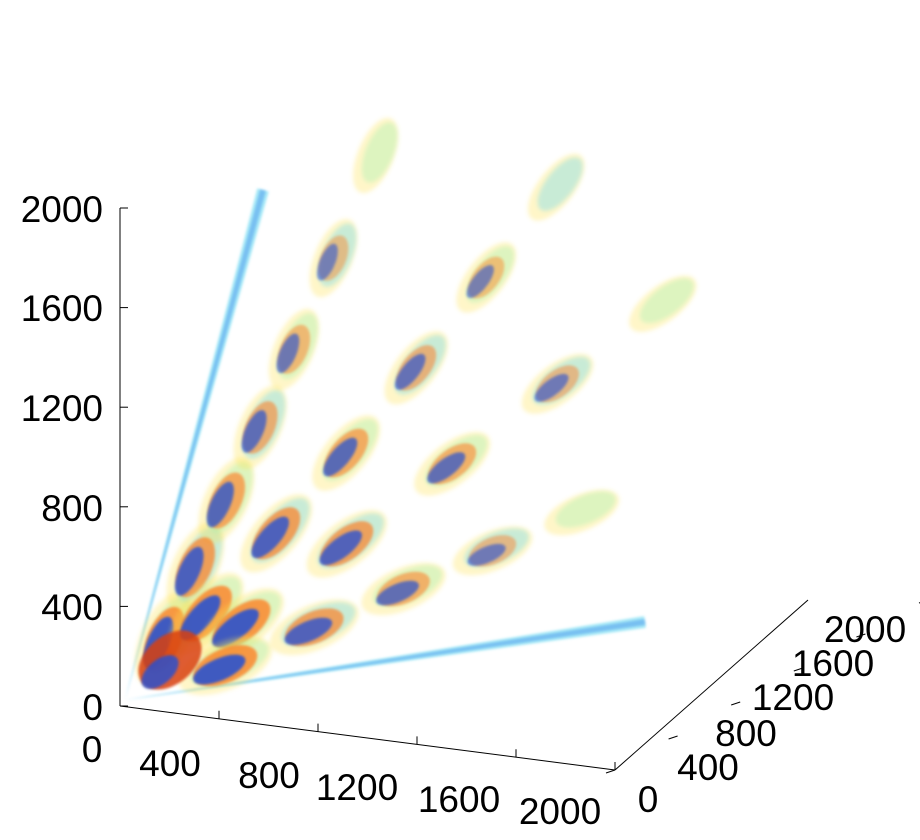 The width and height of the screenshot is (920, 840). I want to click on y-tick-labels: 0 400 800 1200 1600 2000, so click(772, 714).